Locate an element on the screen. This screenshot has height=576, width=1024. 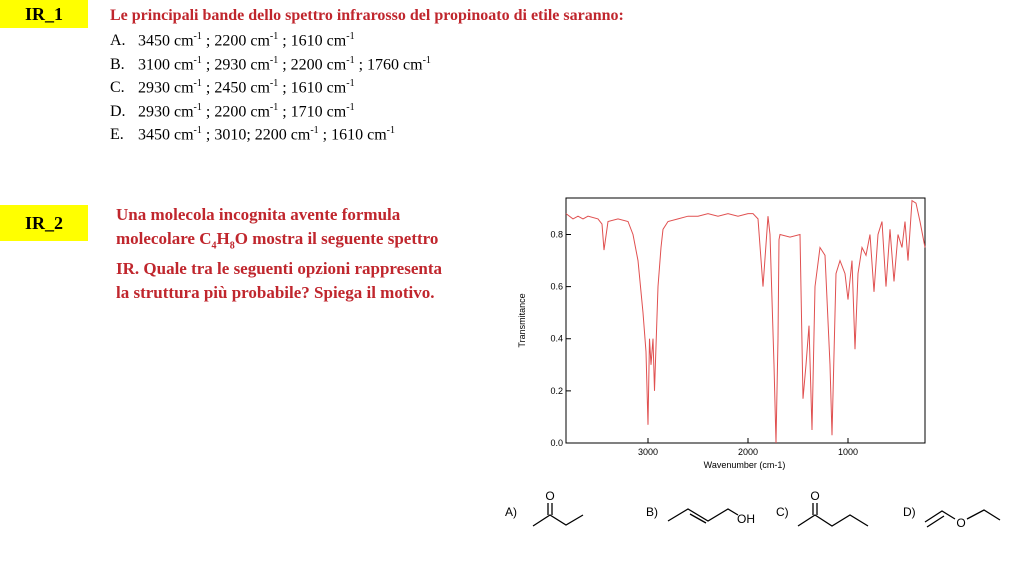
option-letter: A. is located at coordinates (118, 41).